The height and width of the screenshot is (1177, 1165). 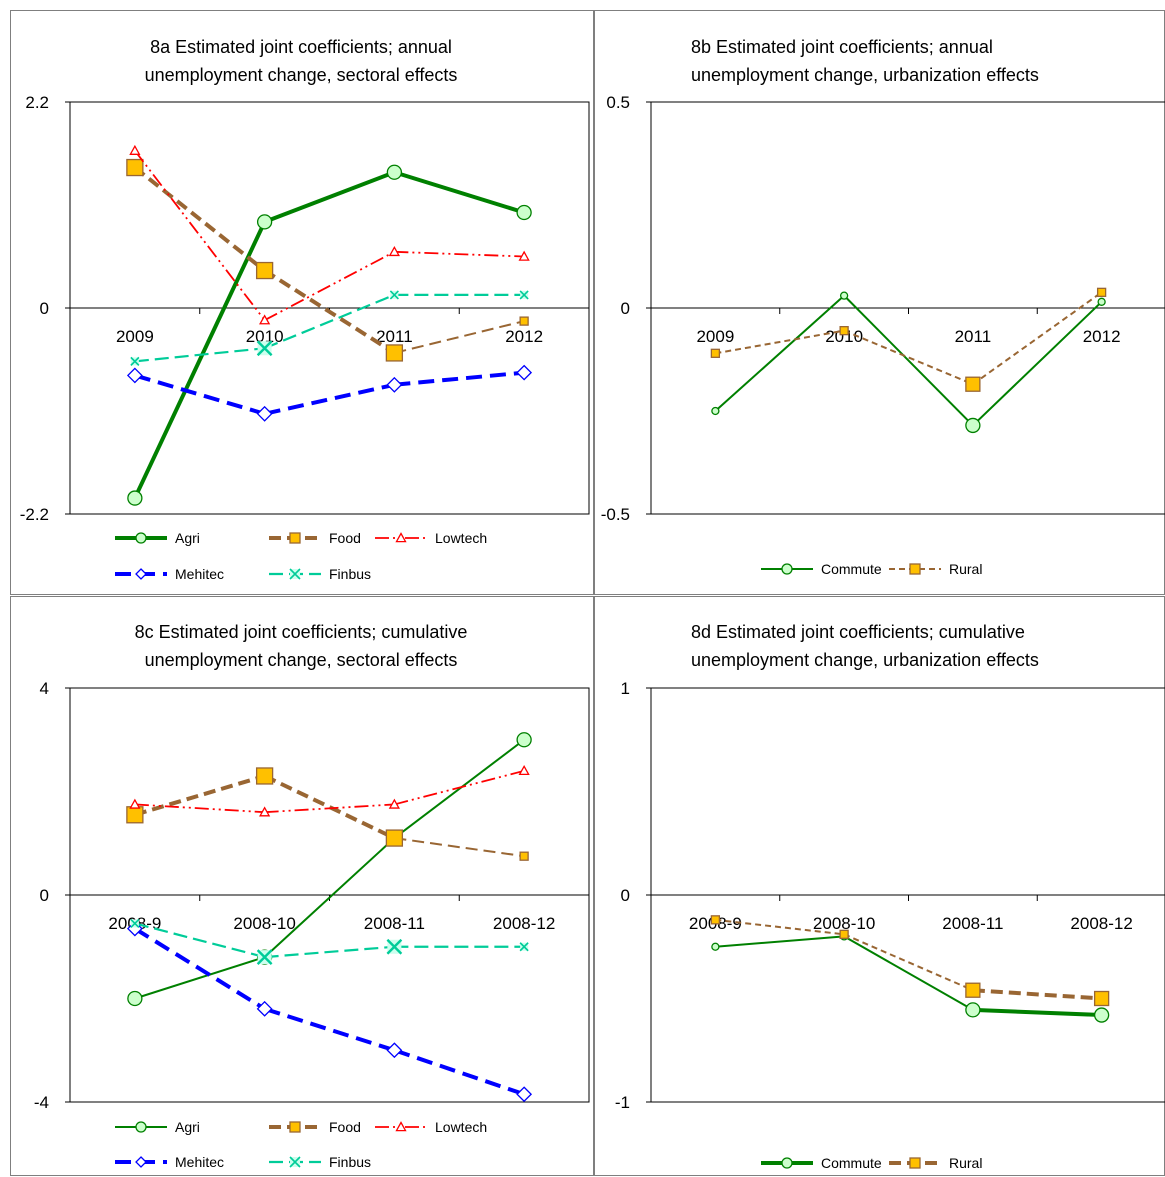 What do you see at coordinates (265, 336) in the screenshot?
I see `x-tick-label: 2010` at bounding box center [265, 336].